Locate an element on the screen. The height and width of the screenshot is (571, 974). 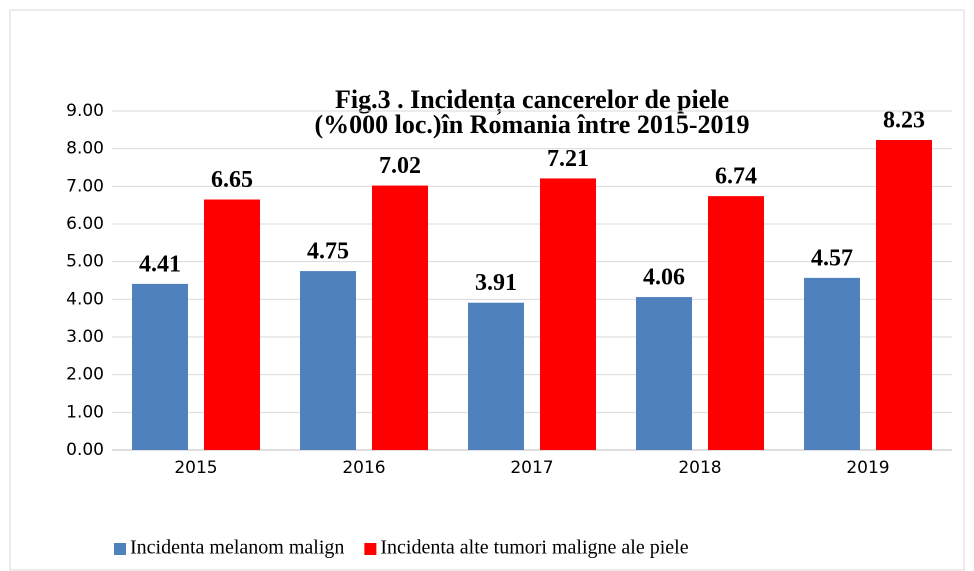
data-label: 6.65 is located at coordinates (232, 180).